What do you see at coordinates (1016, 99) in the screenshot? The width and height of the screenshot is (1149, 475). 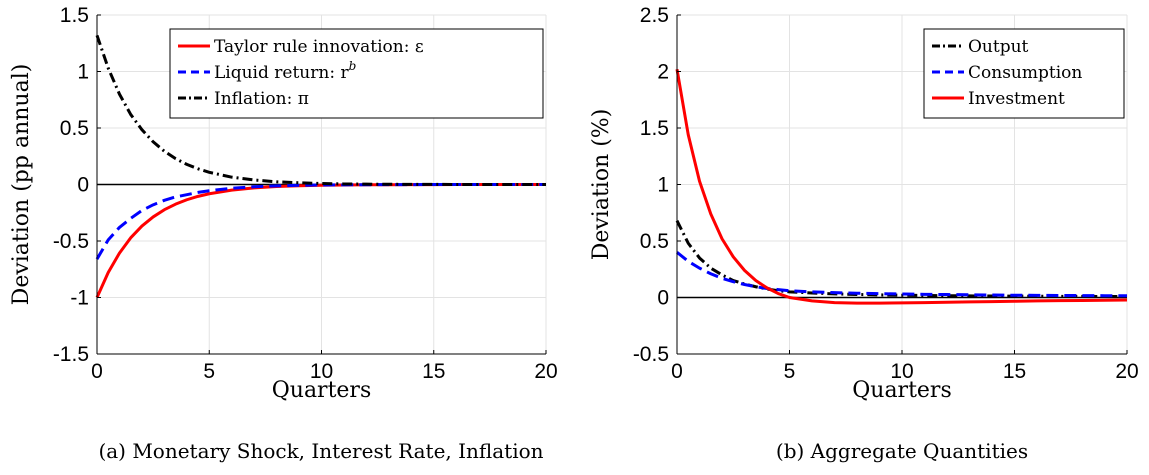 I see `legend-entry: Investment` at bounding box center [1016, 99].